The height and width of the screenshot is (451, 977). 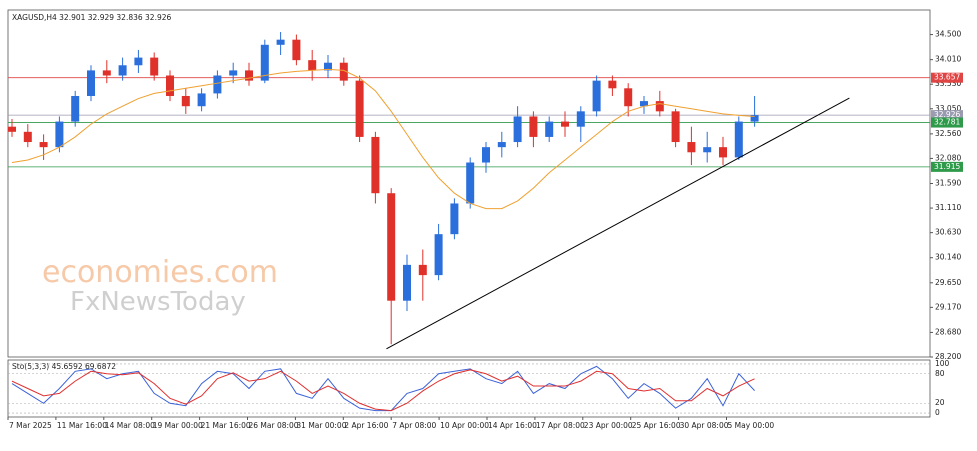 I want to click on level-label: 32.781, so click(x=947, y=122).